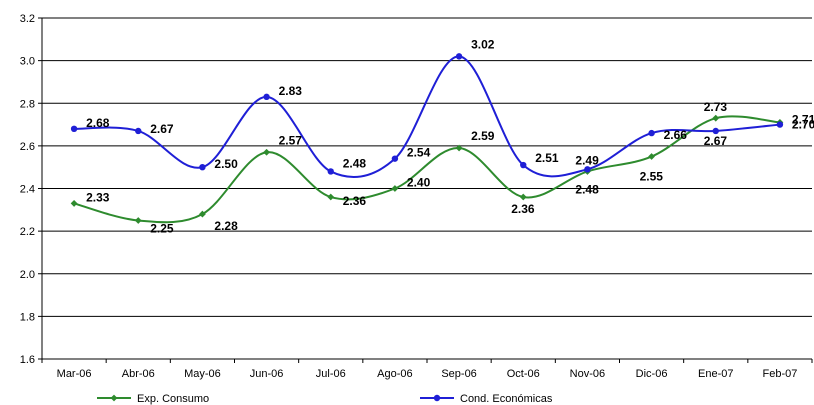 The image size is (814, 405). Describe the element at coordinates (27, 147) in the screenshot. I see `y-tick-label: 2.6` at that location.